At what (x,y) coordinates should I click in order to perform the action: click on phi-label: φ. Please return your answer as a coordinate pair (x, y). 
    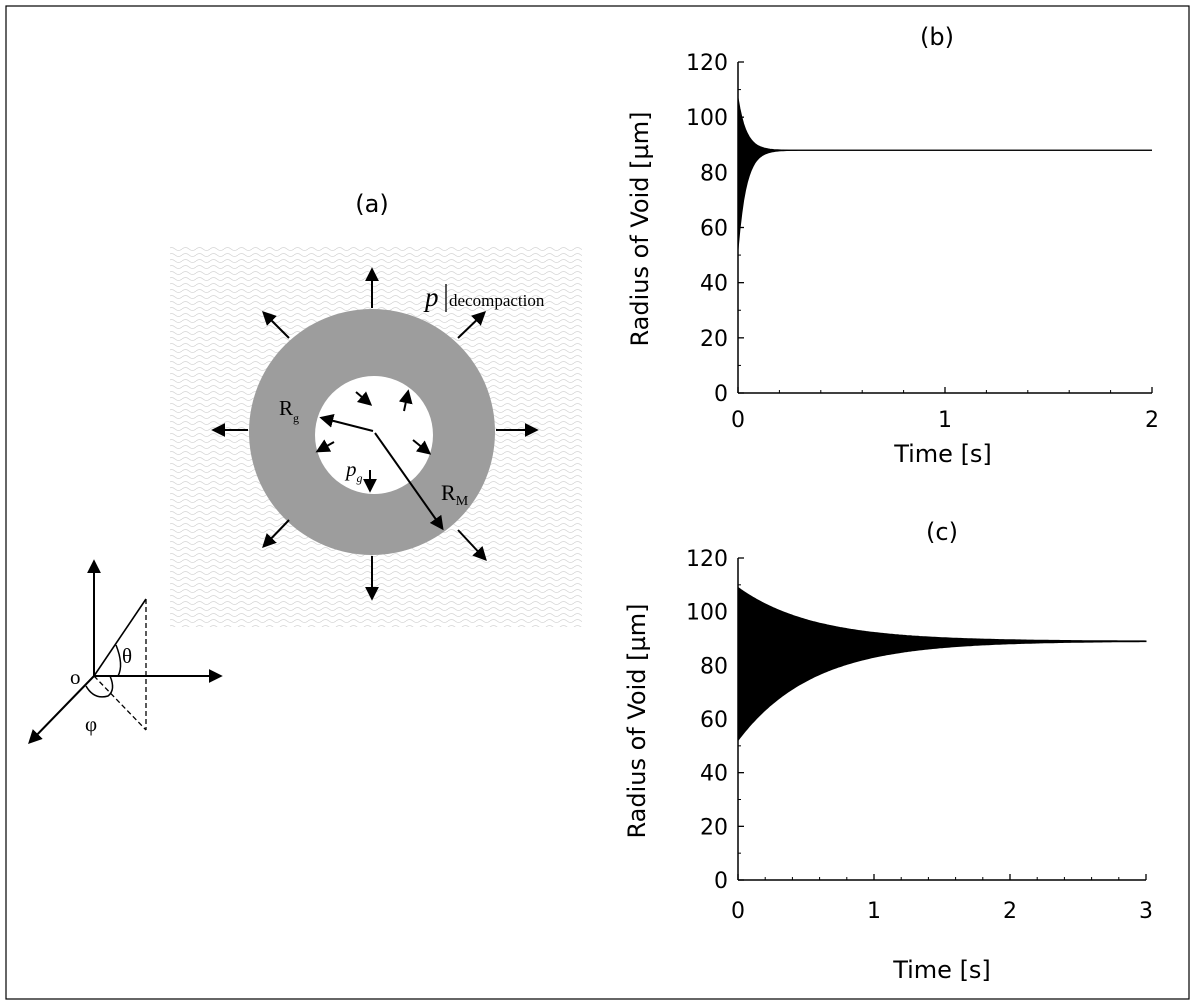
    Looking at the image, I should click on (91, 724).